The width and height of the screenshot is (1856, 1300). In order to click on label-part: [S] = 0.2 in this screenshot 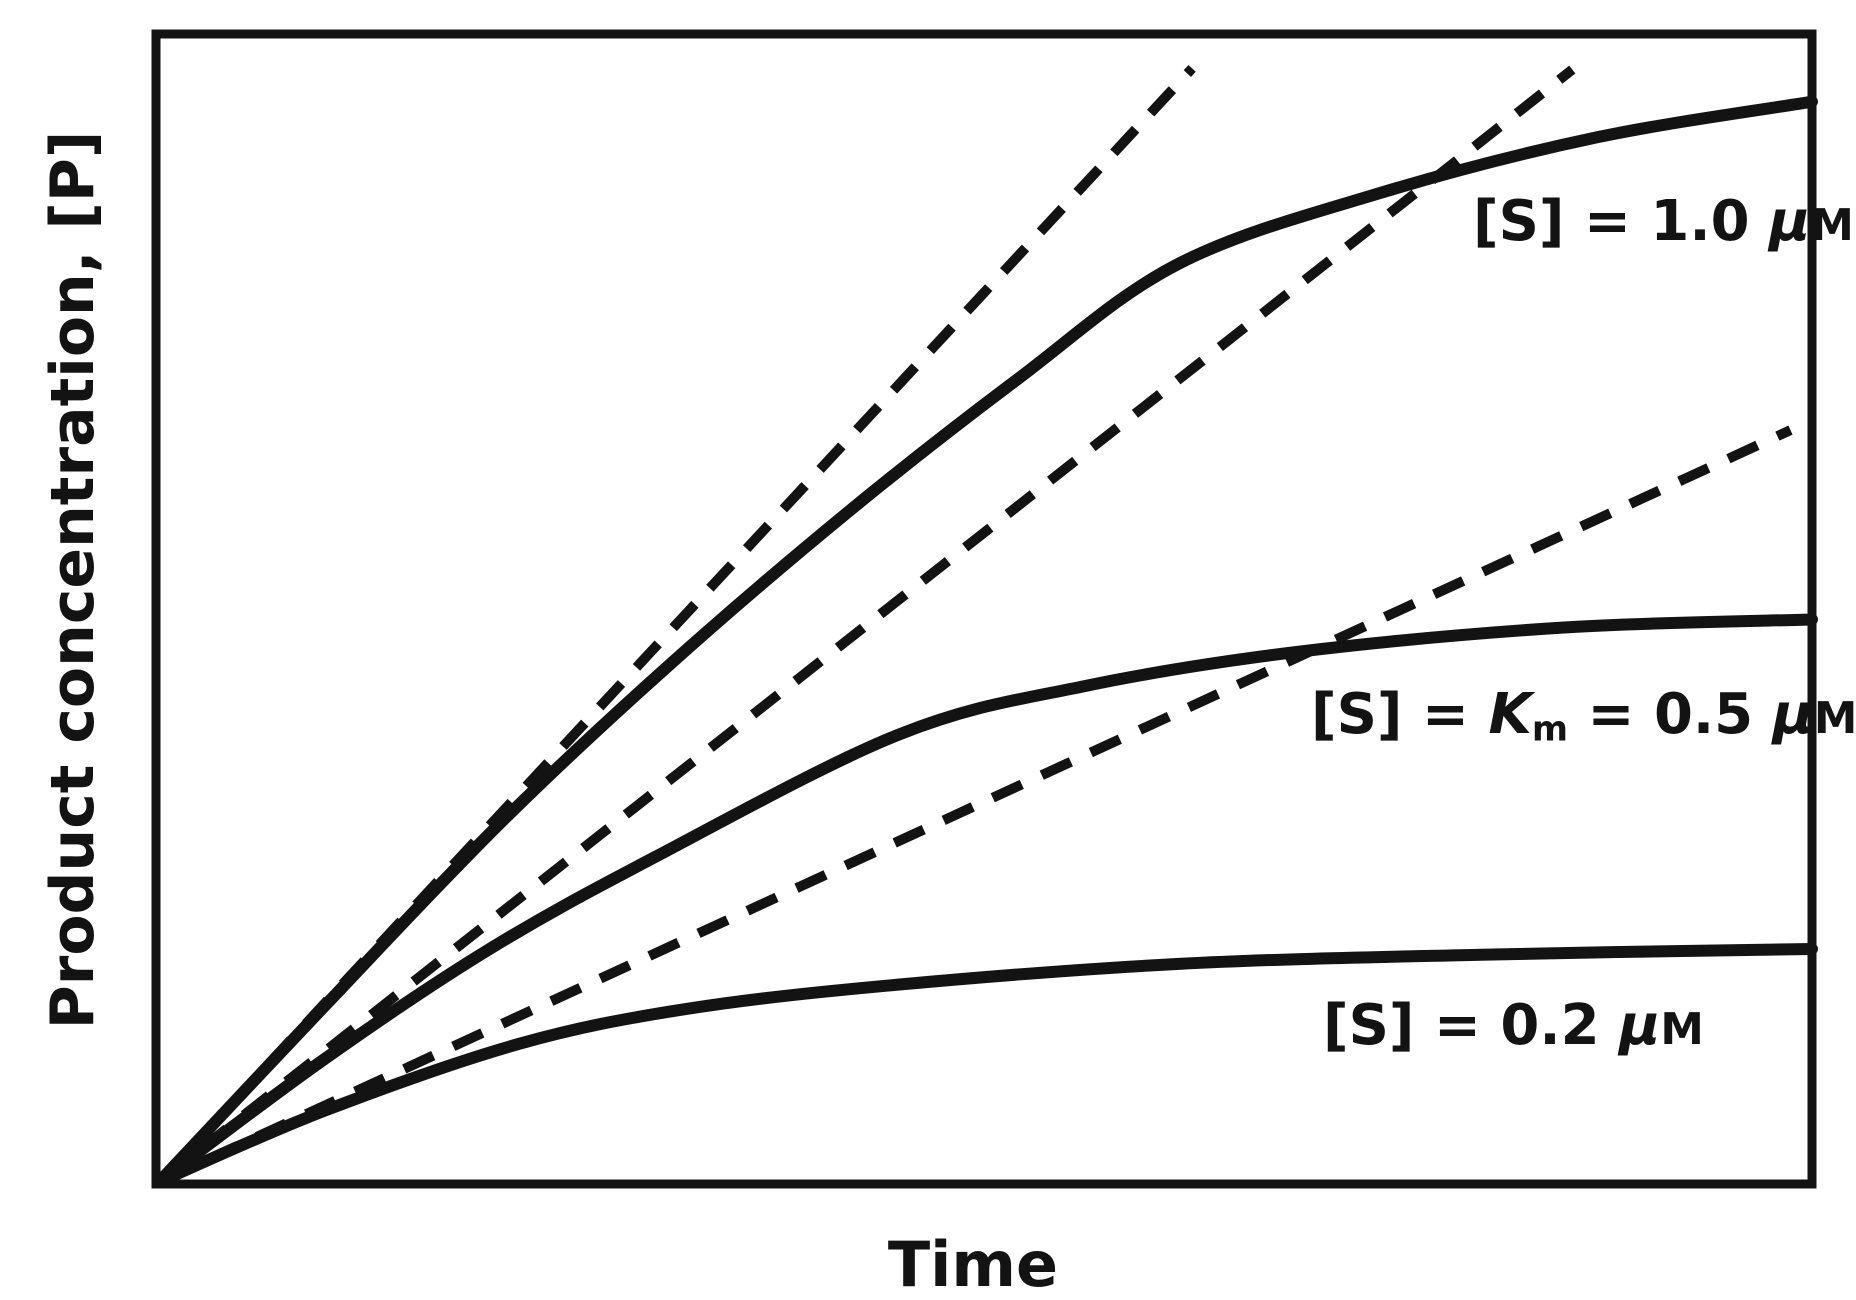, I will do `click(1471, 1025)`.